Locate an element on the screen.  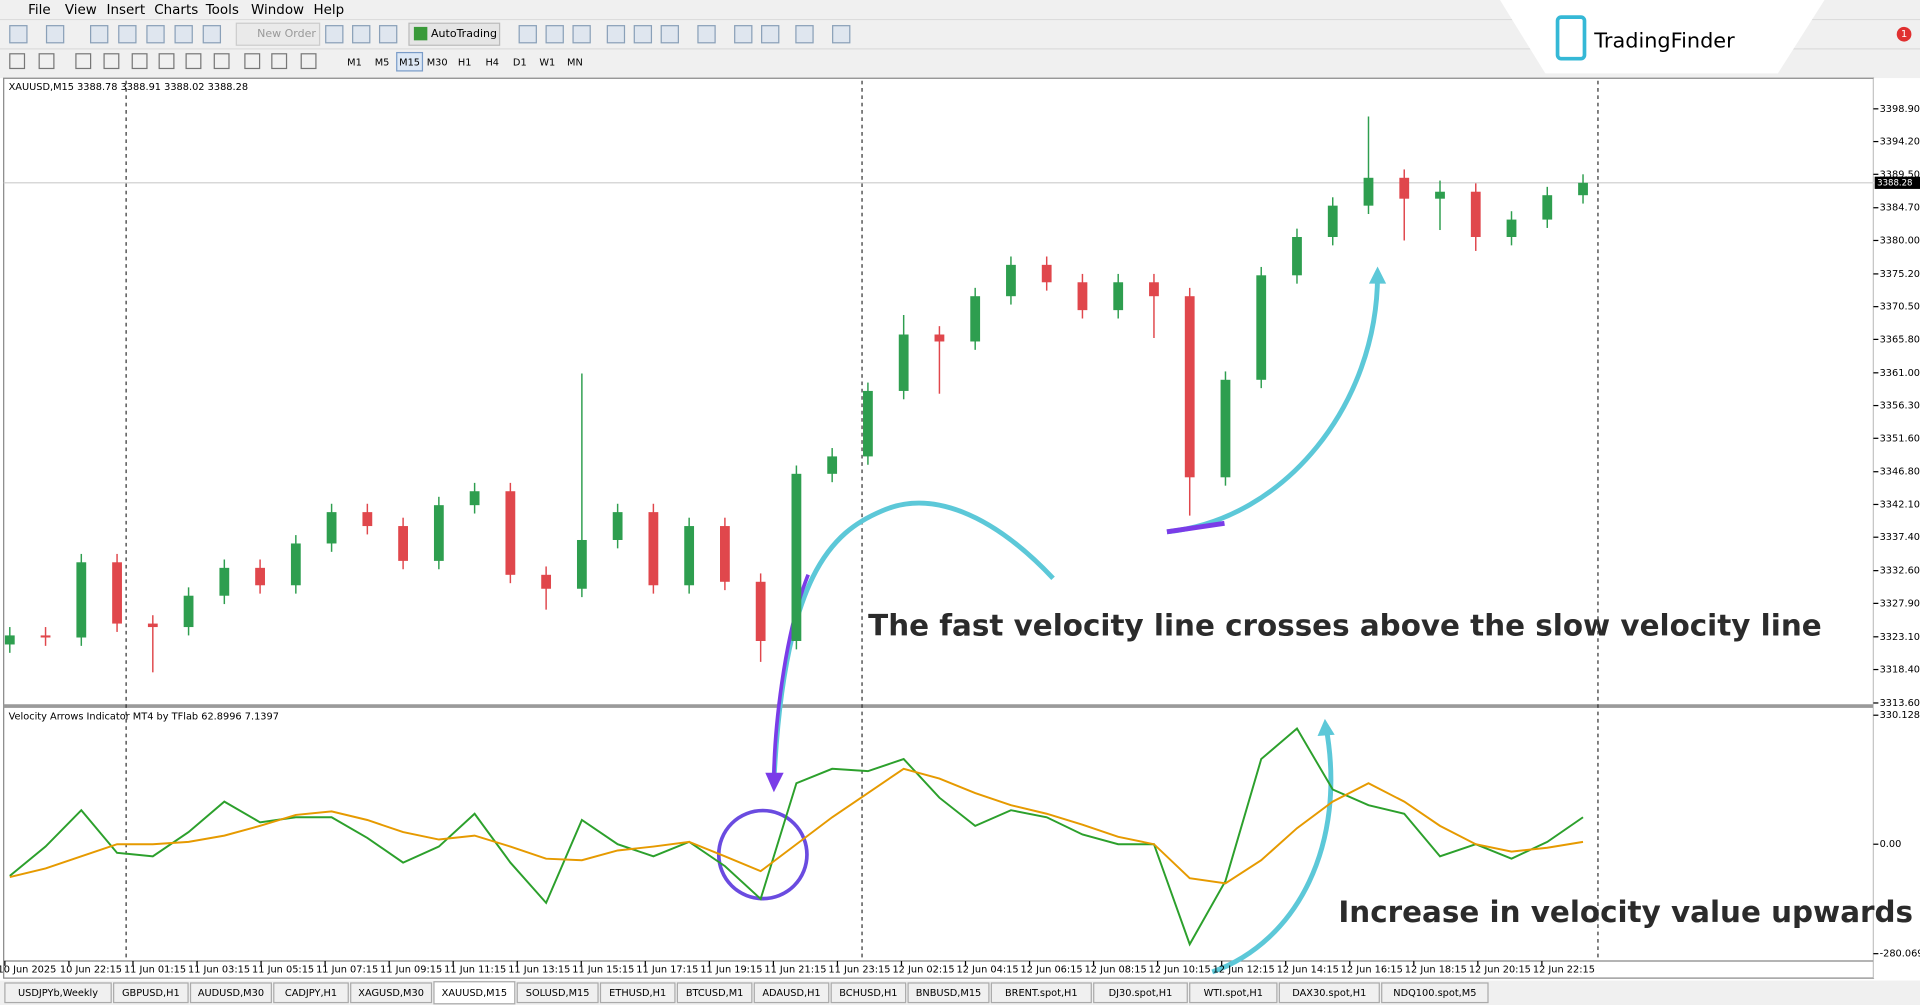
arrow-head is located at coordinates (774, 782).